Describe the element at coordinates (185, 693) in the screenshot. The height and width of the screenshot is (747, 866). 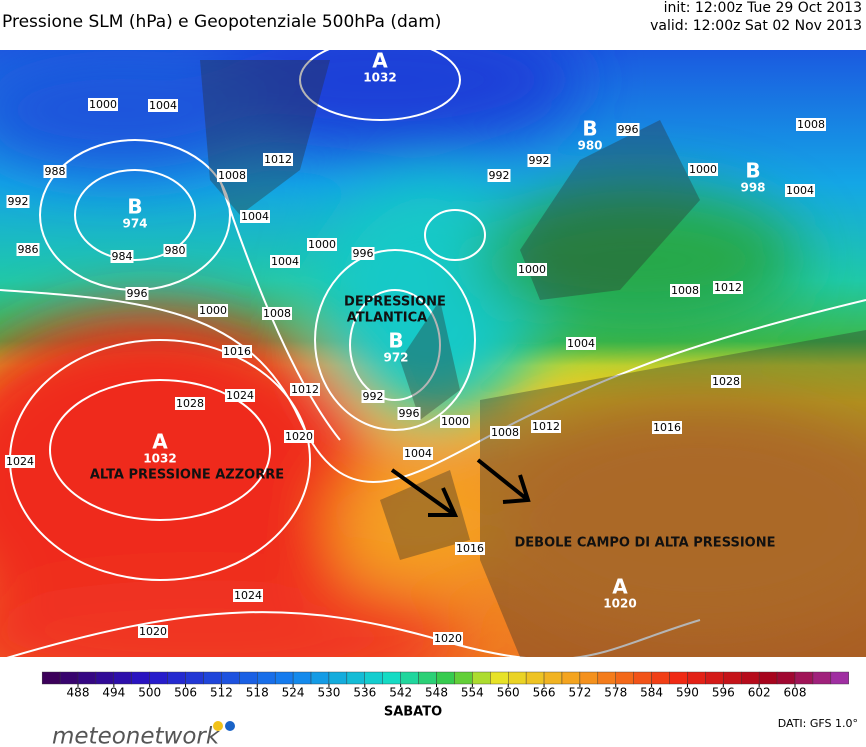
I see `colorbar-tick-label: 506` at that location.